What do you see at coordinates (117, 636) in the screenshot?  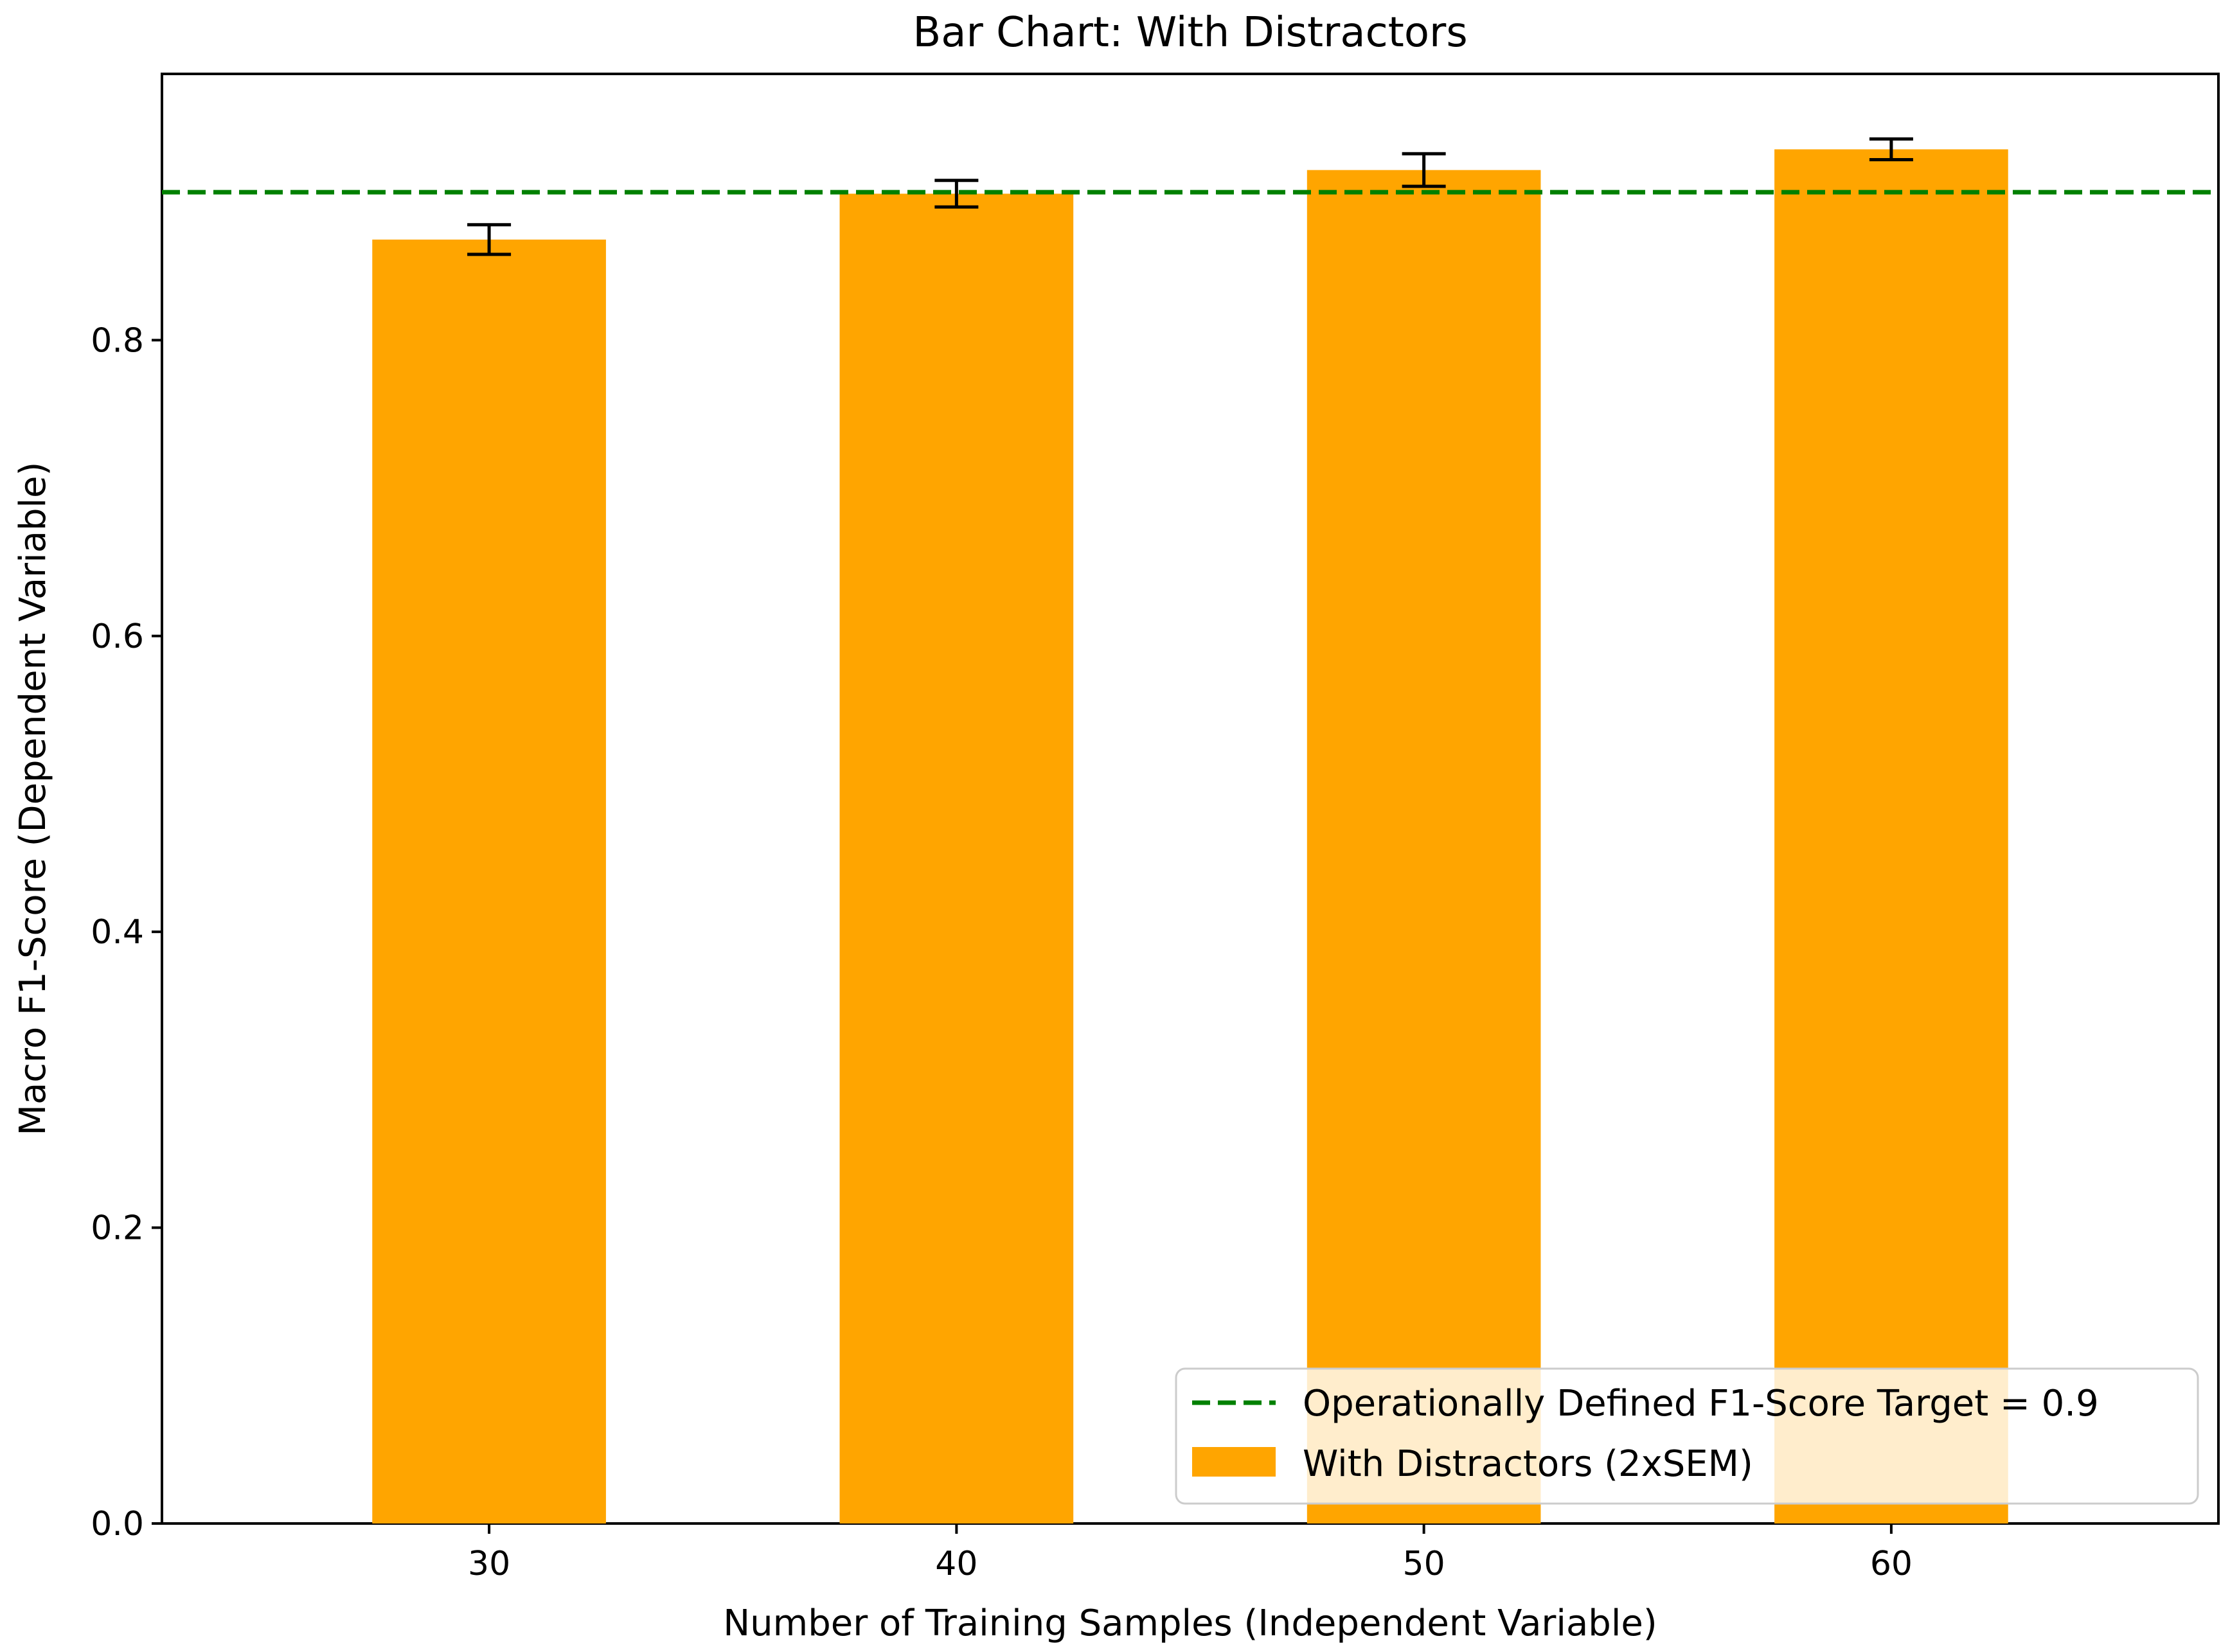 I see `y-tick-label: 0.6` at bounding box center [117, 636].